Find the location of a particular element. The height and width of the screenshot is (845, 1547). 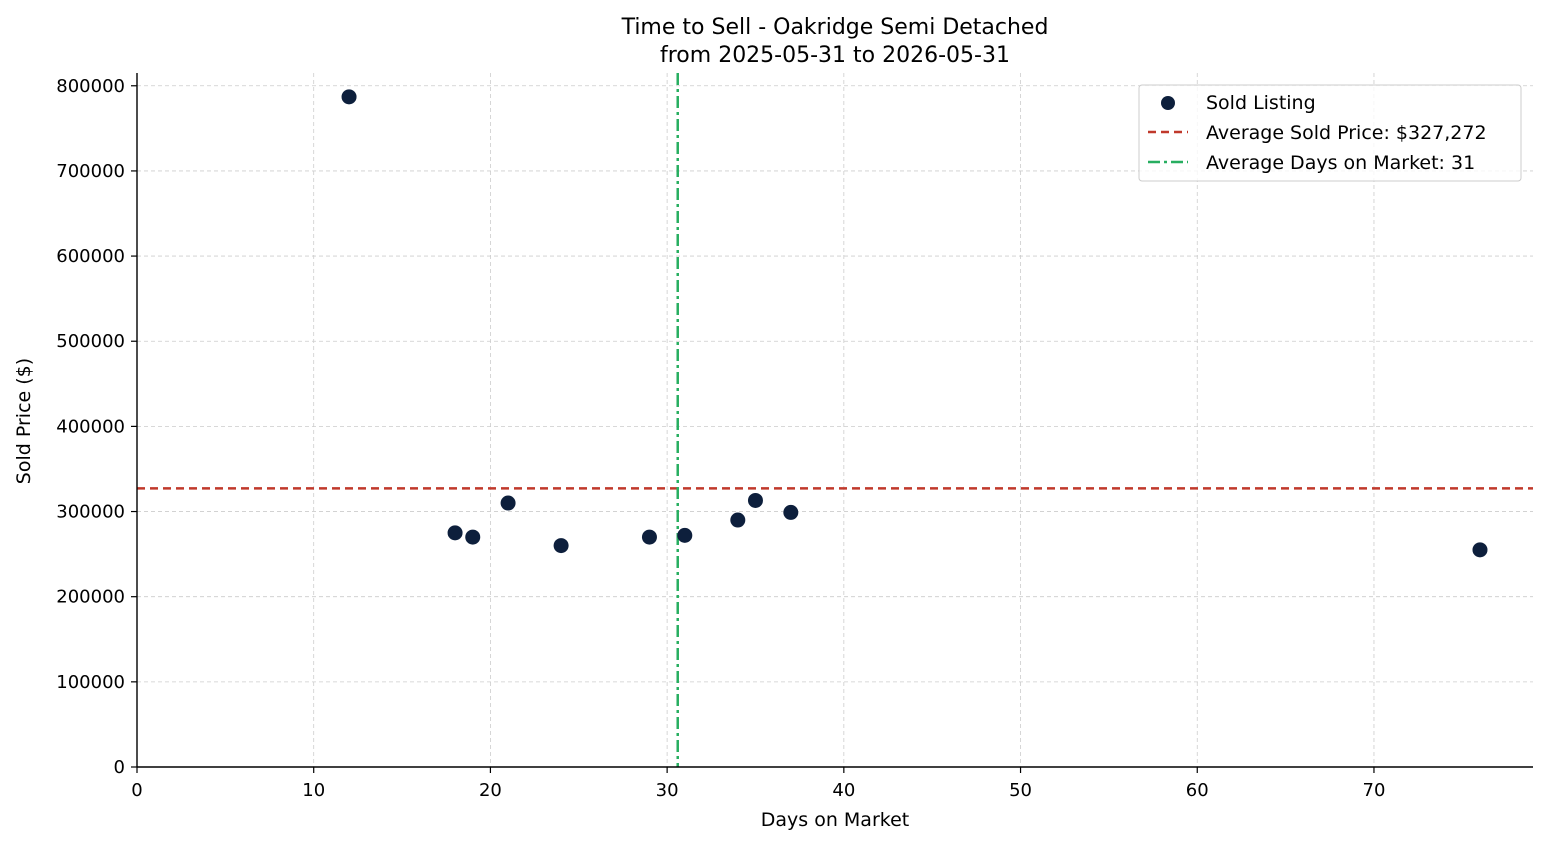

y-tick-label: 600000 is located at coordinates (90, 256).